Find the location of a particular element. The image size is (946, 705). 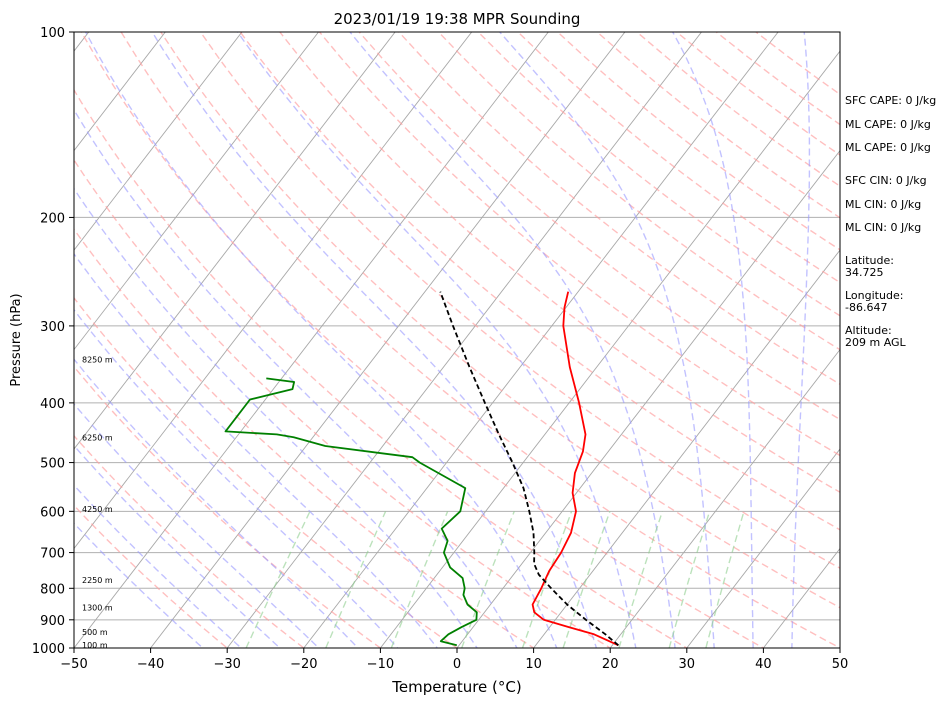

x-axis-title: Temperature (°C) is located at coordinates (456, 687).